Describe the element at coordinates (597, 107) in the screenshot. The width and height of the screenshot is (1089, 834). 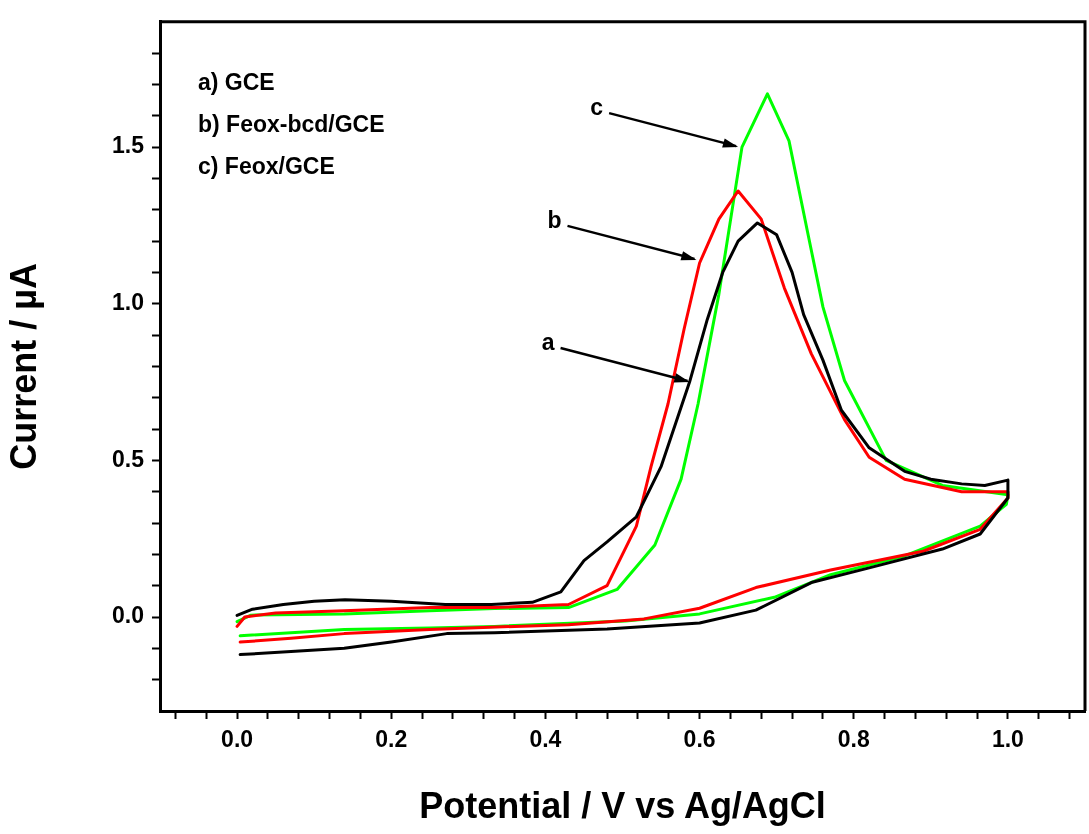
I see `annotation: c` at that location.